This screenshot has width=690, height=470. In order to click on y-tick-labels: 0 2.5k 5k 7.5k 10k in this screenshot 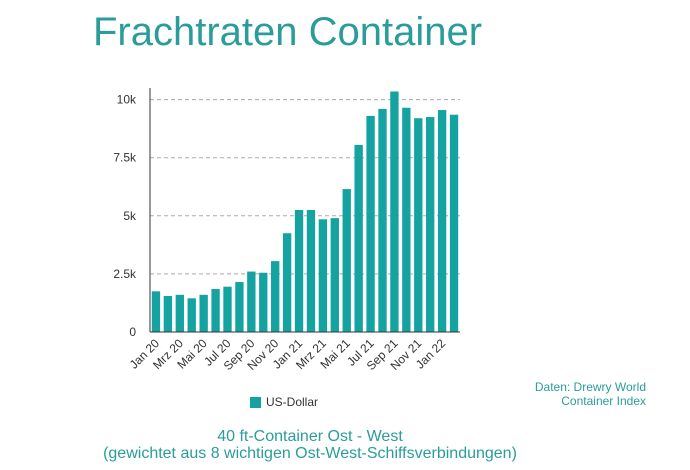, I will do `click(125, 216)`.